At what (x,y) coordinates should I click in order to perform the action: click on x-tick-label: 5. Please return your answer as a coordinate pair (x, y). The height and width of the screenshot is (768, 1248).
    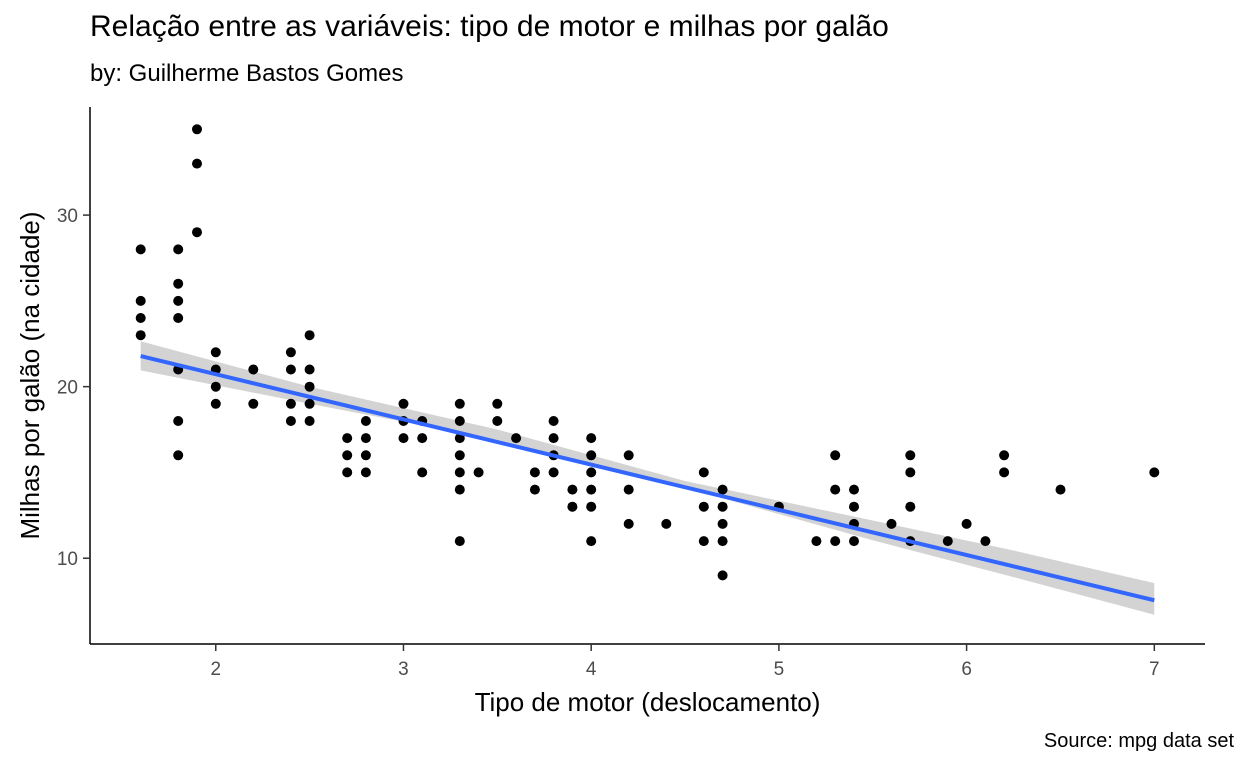
    Looking at the image, I should click on (779, 669).